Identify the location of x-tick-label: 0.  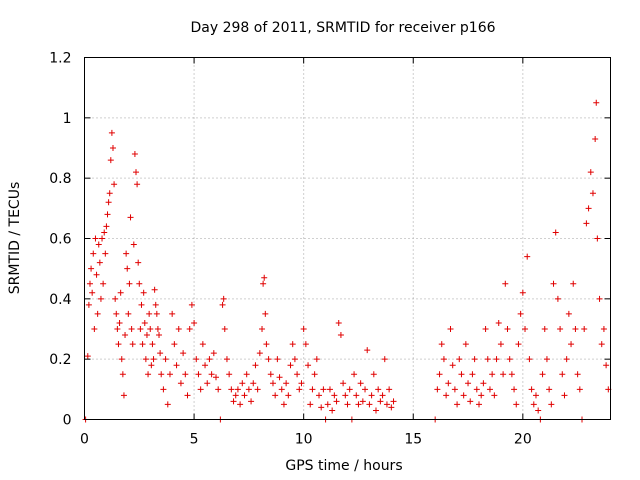
(84, 440).